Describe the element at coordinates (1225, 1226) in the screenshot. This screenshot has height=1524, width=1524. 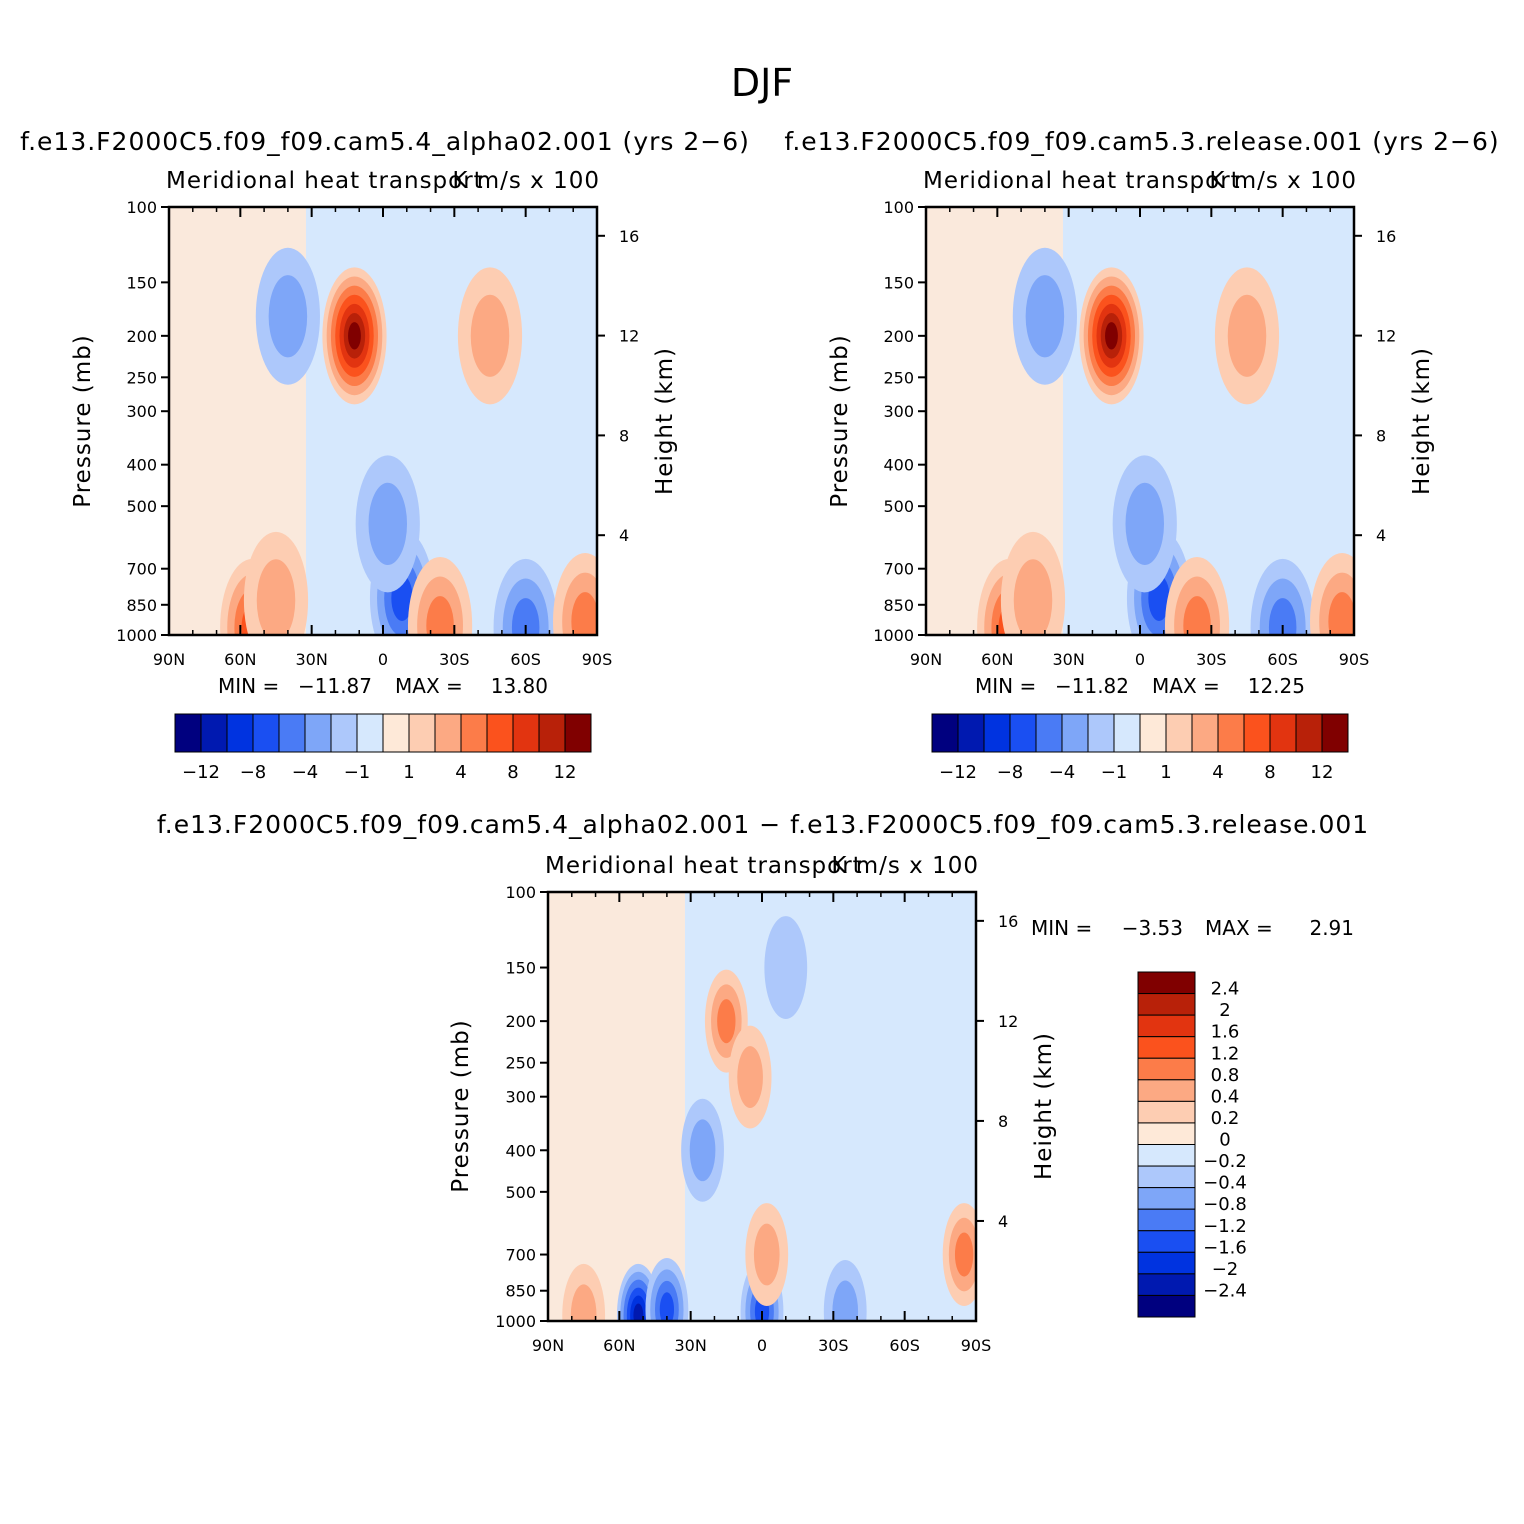
I see `colorbar-label: −1.2` at that location.